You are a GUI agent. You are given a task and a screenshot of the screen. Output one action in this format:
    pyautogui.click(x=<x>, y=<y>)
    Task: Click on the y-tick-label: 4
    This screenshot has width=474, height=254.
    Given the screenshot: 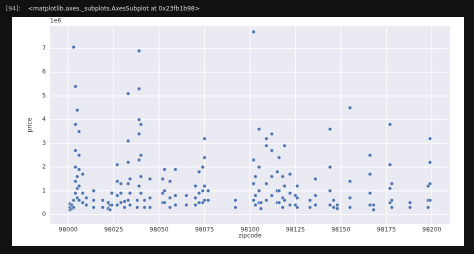 What is the action you would take?
    pyautogui.click(x=44, y=119)
    